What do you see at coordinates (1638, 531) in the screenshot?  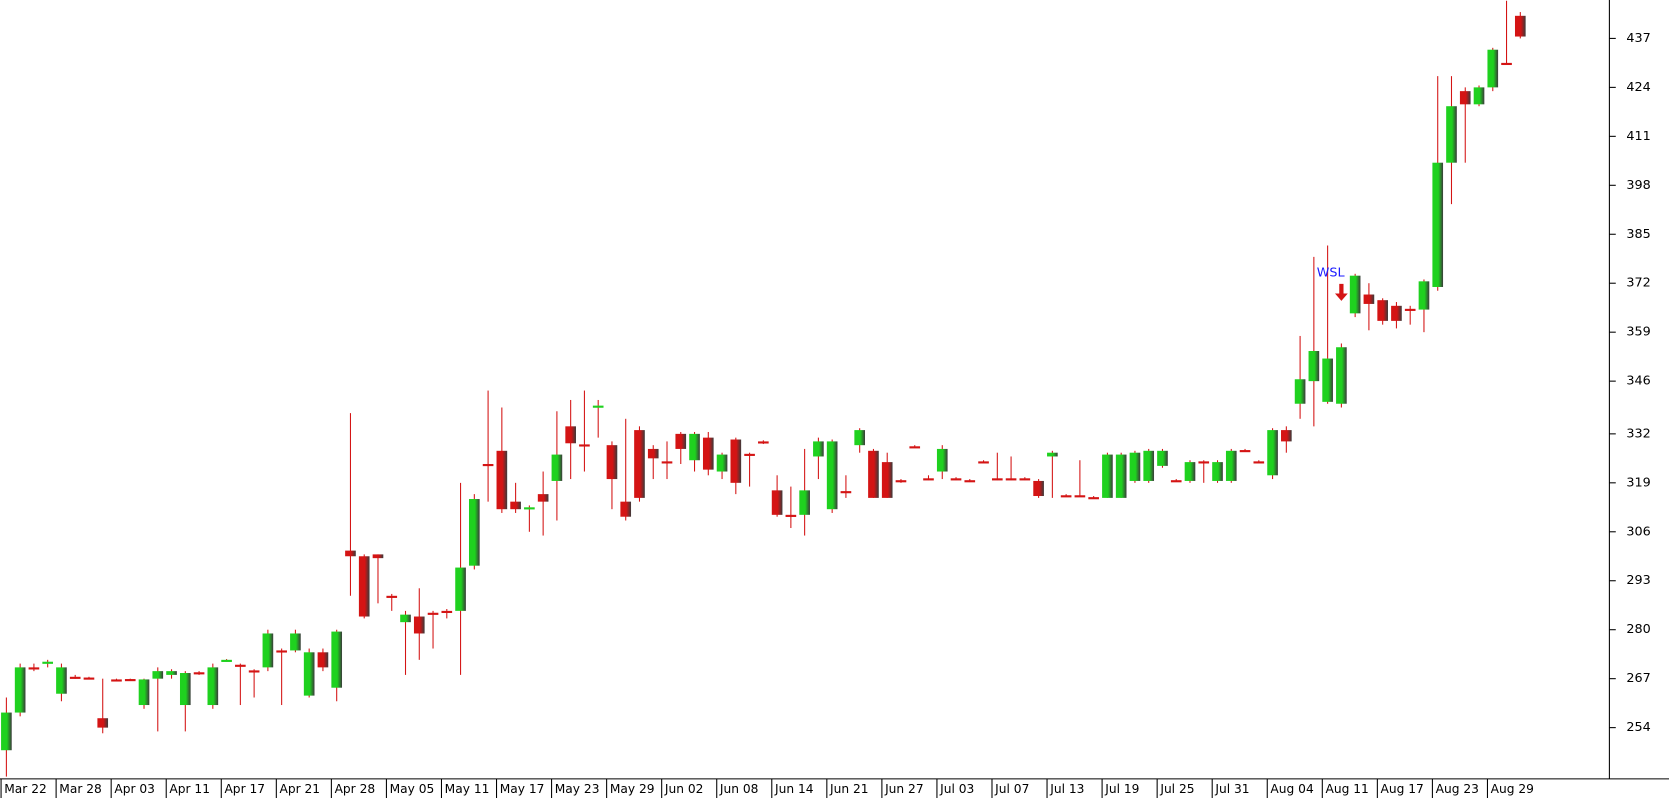 I see `y-tick-label: 306` at bounding box center [1638, 531].